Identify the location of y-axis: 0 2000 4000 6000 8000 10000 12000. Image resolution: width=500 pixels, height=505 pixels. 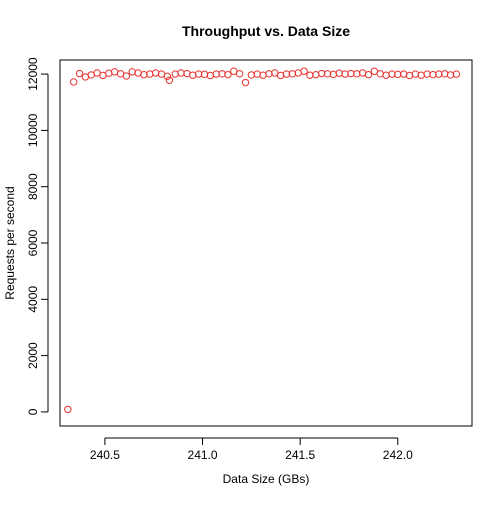
(37, 236).